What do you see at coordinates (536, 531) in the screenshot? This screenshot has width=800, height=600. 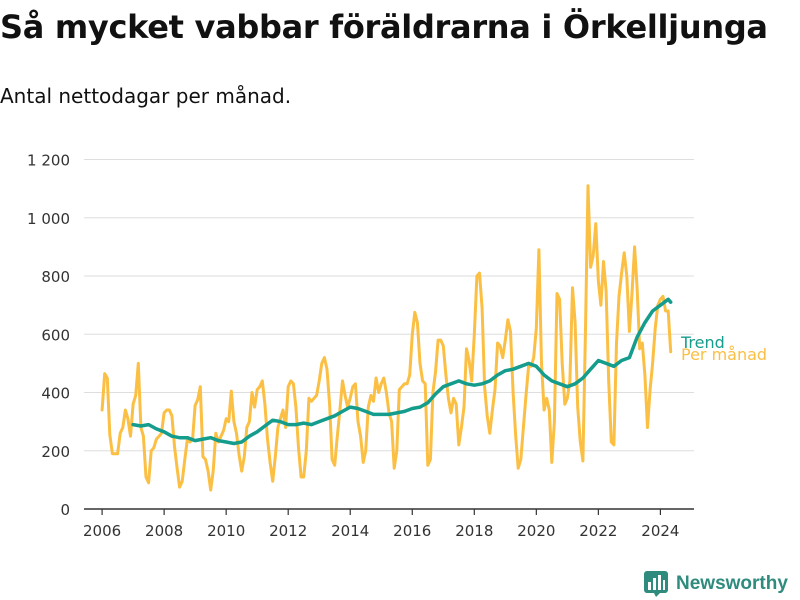 I see `x-tick-label: 2020` at bounding box center [536, 531].